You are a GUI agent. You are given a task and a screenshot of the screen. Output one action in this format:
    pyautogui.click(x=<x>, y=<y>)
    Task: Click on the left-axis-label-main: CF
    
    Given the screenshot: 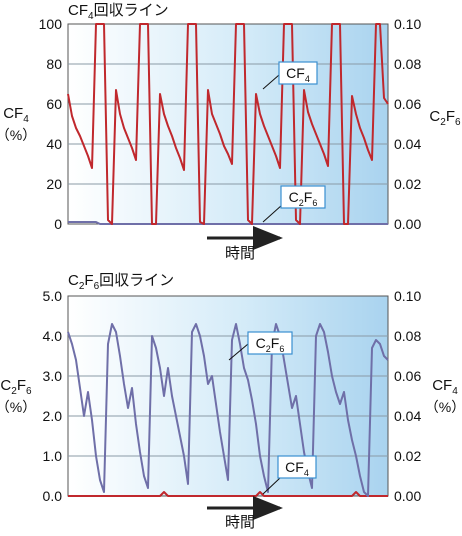 What is the action you would take?
    pyautogui.click(x=13, y=113)
    